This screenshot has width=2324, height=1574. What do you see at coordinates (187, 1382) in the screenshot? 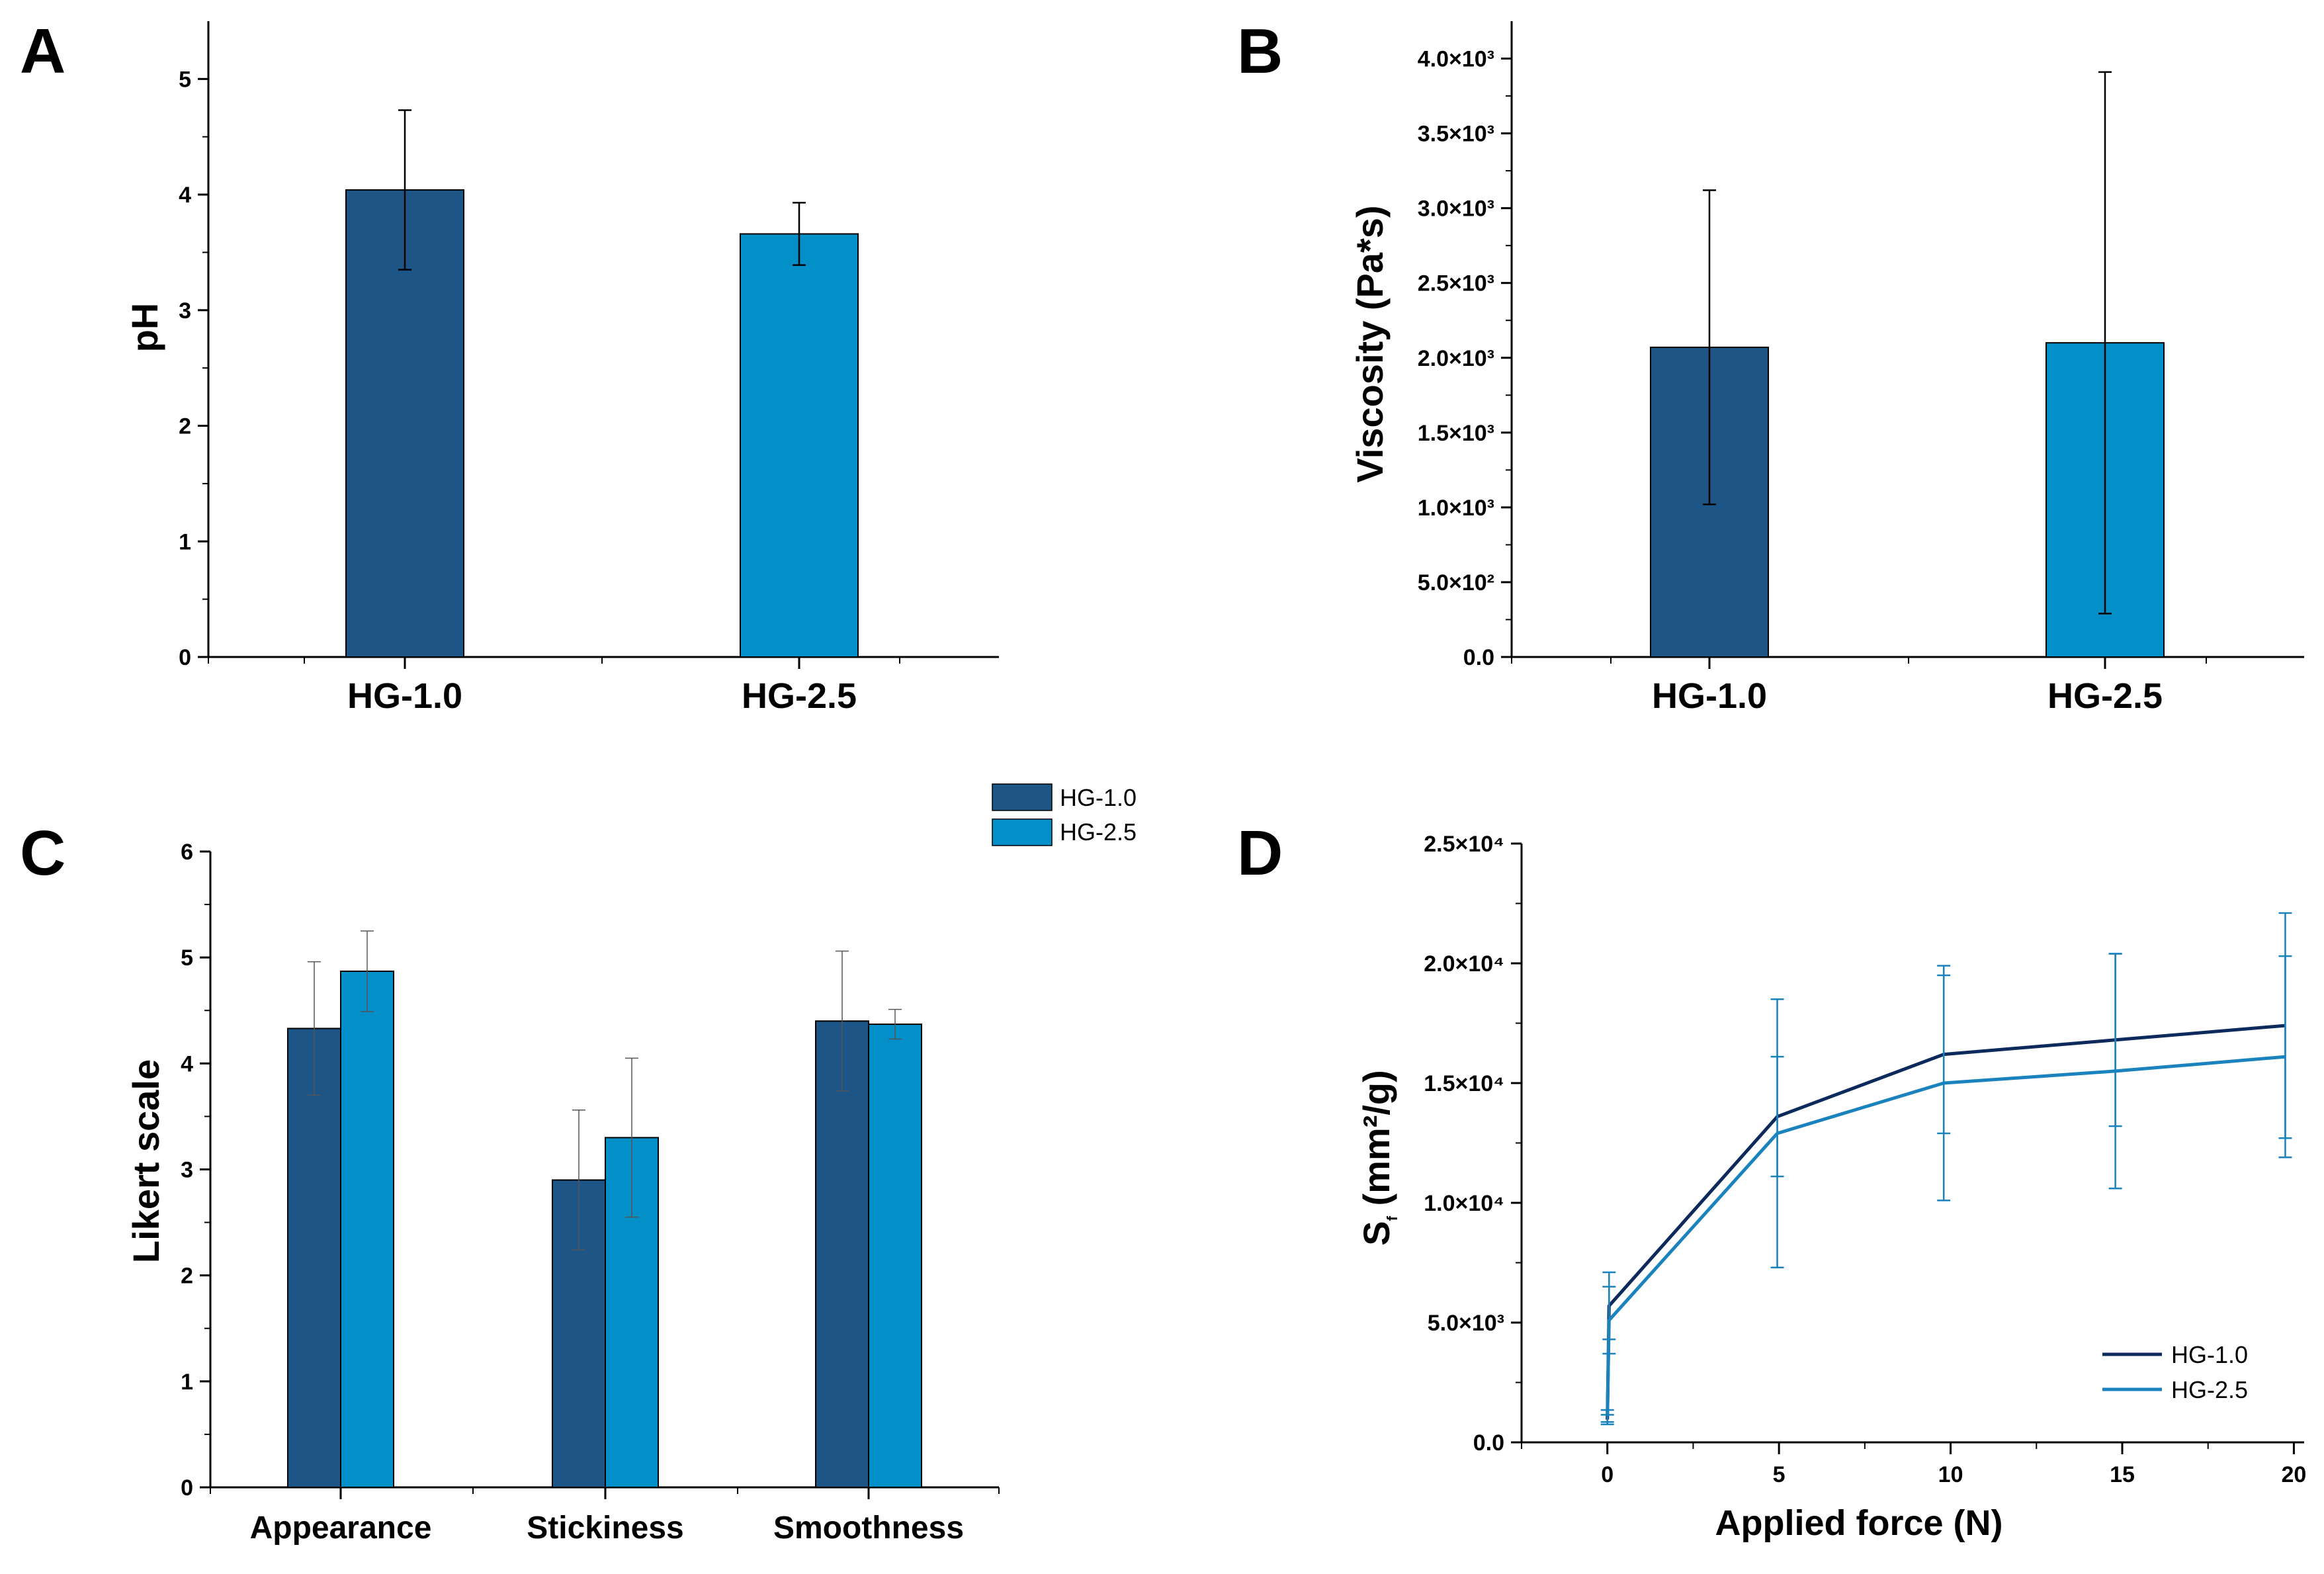
I see `panel-c-y-tick-label: 1` at bounding box center [187, 1382].